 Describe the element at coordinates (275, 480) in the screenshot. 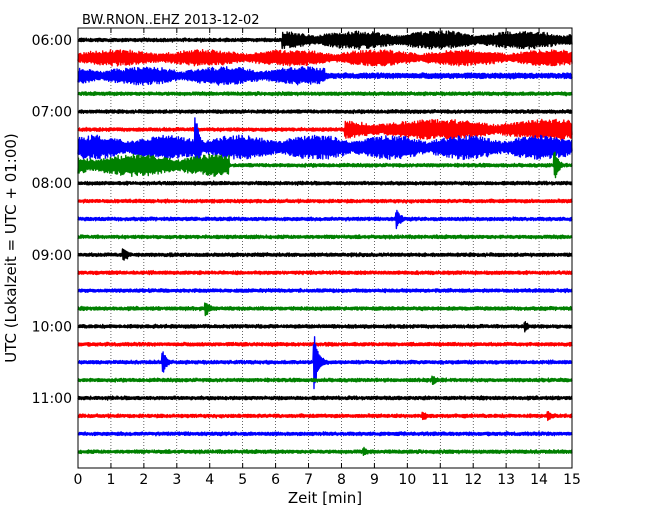

I see `x-tick-label: 6` at that location.